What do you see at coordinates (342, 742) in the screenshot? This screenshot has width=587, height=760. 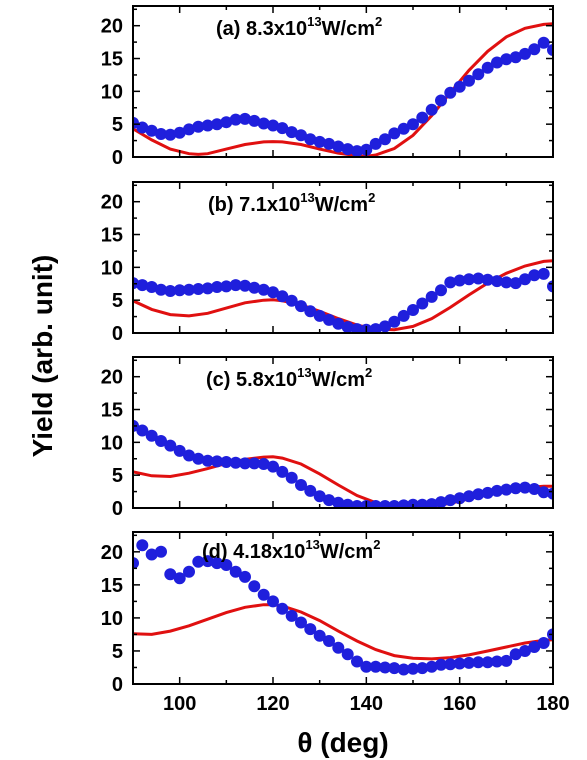 I see `x-axis-title: θ (deg)` at bounding box center [342, 742].